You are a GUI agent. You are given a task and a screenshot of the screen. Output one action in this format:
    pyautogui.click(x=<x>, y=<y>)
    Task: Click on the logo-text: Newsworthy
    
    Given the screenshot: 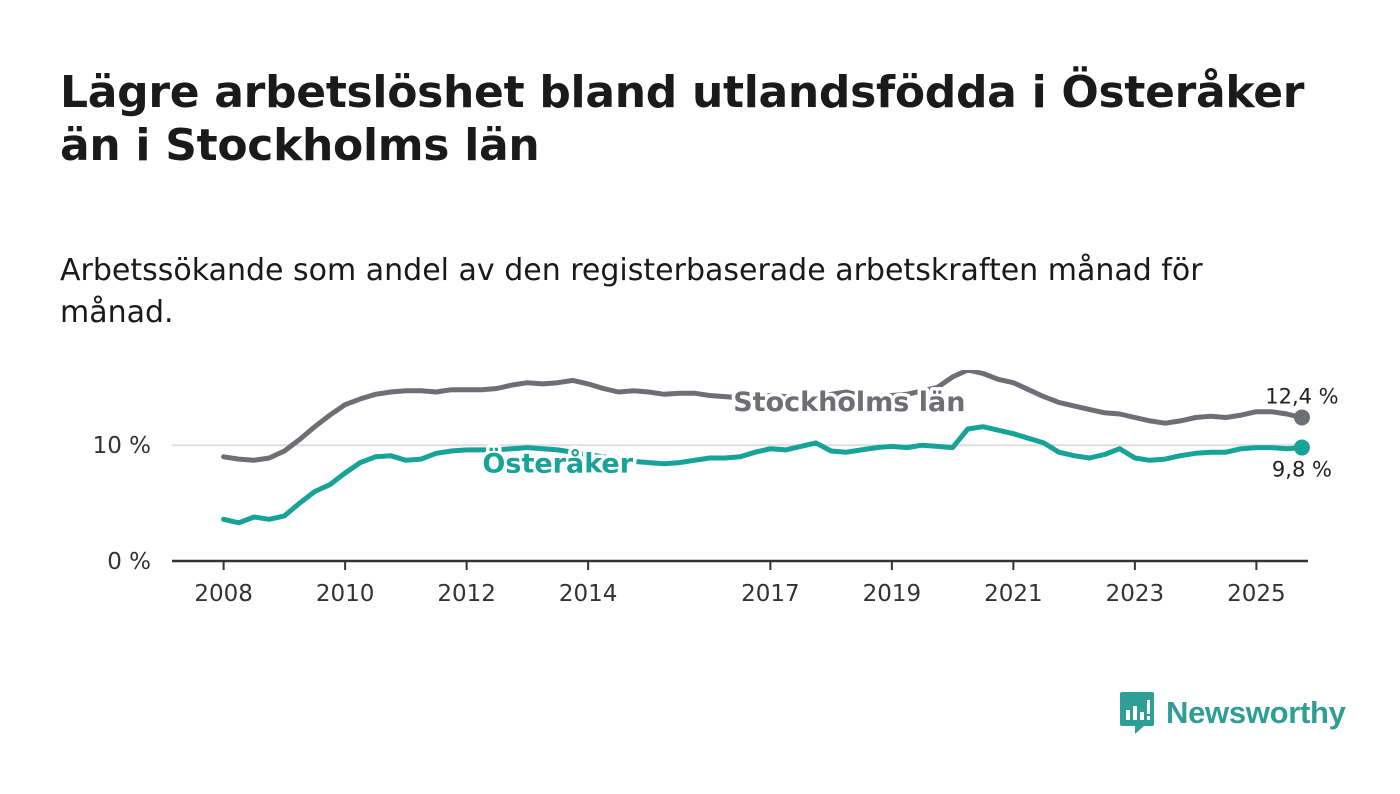 What is the action you would take?
    pyautogui.click(x=1256, y=712)
    